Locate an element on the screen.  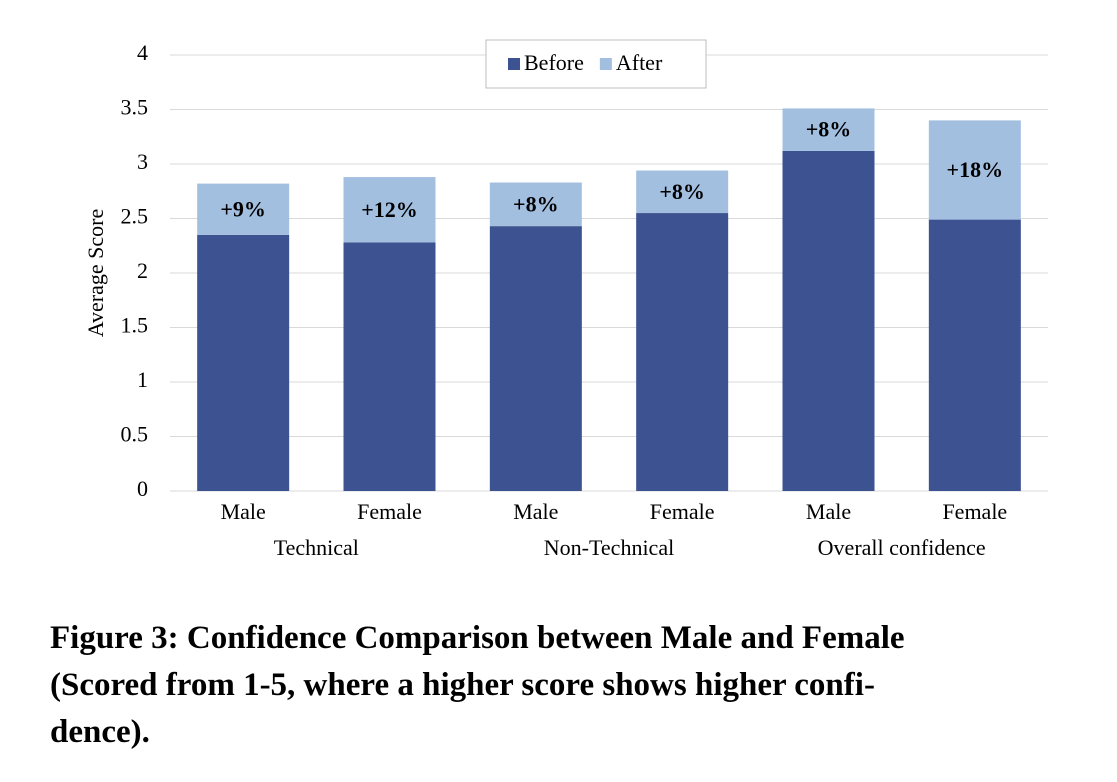
y-tick-label: 3 is located at coordinates (142, 161).